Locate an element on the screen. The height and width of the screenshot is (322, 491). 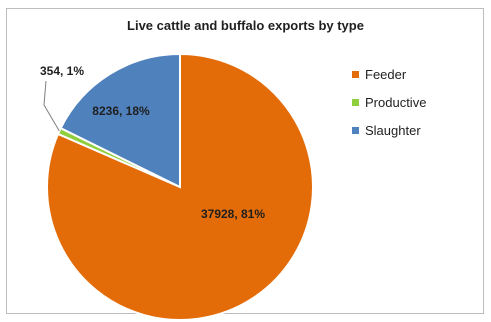
data-label-feeder: 37928, 81% is located at coordinates (233, 214).